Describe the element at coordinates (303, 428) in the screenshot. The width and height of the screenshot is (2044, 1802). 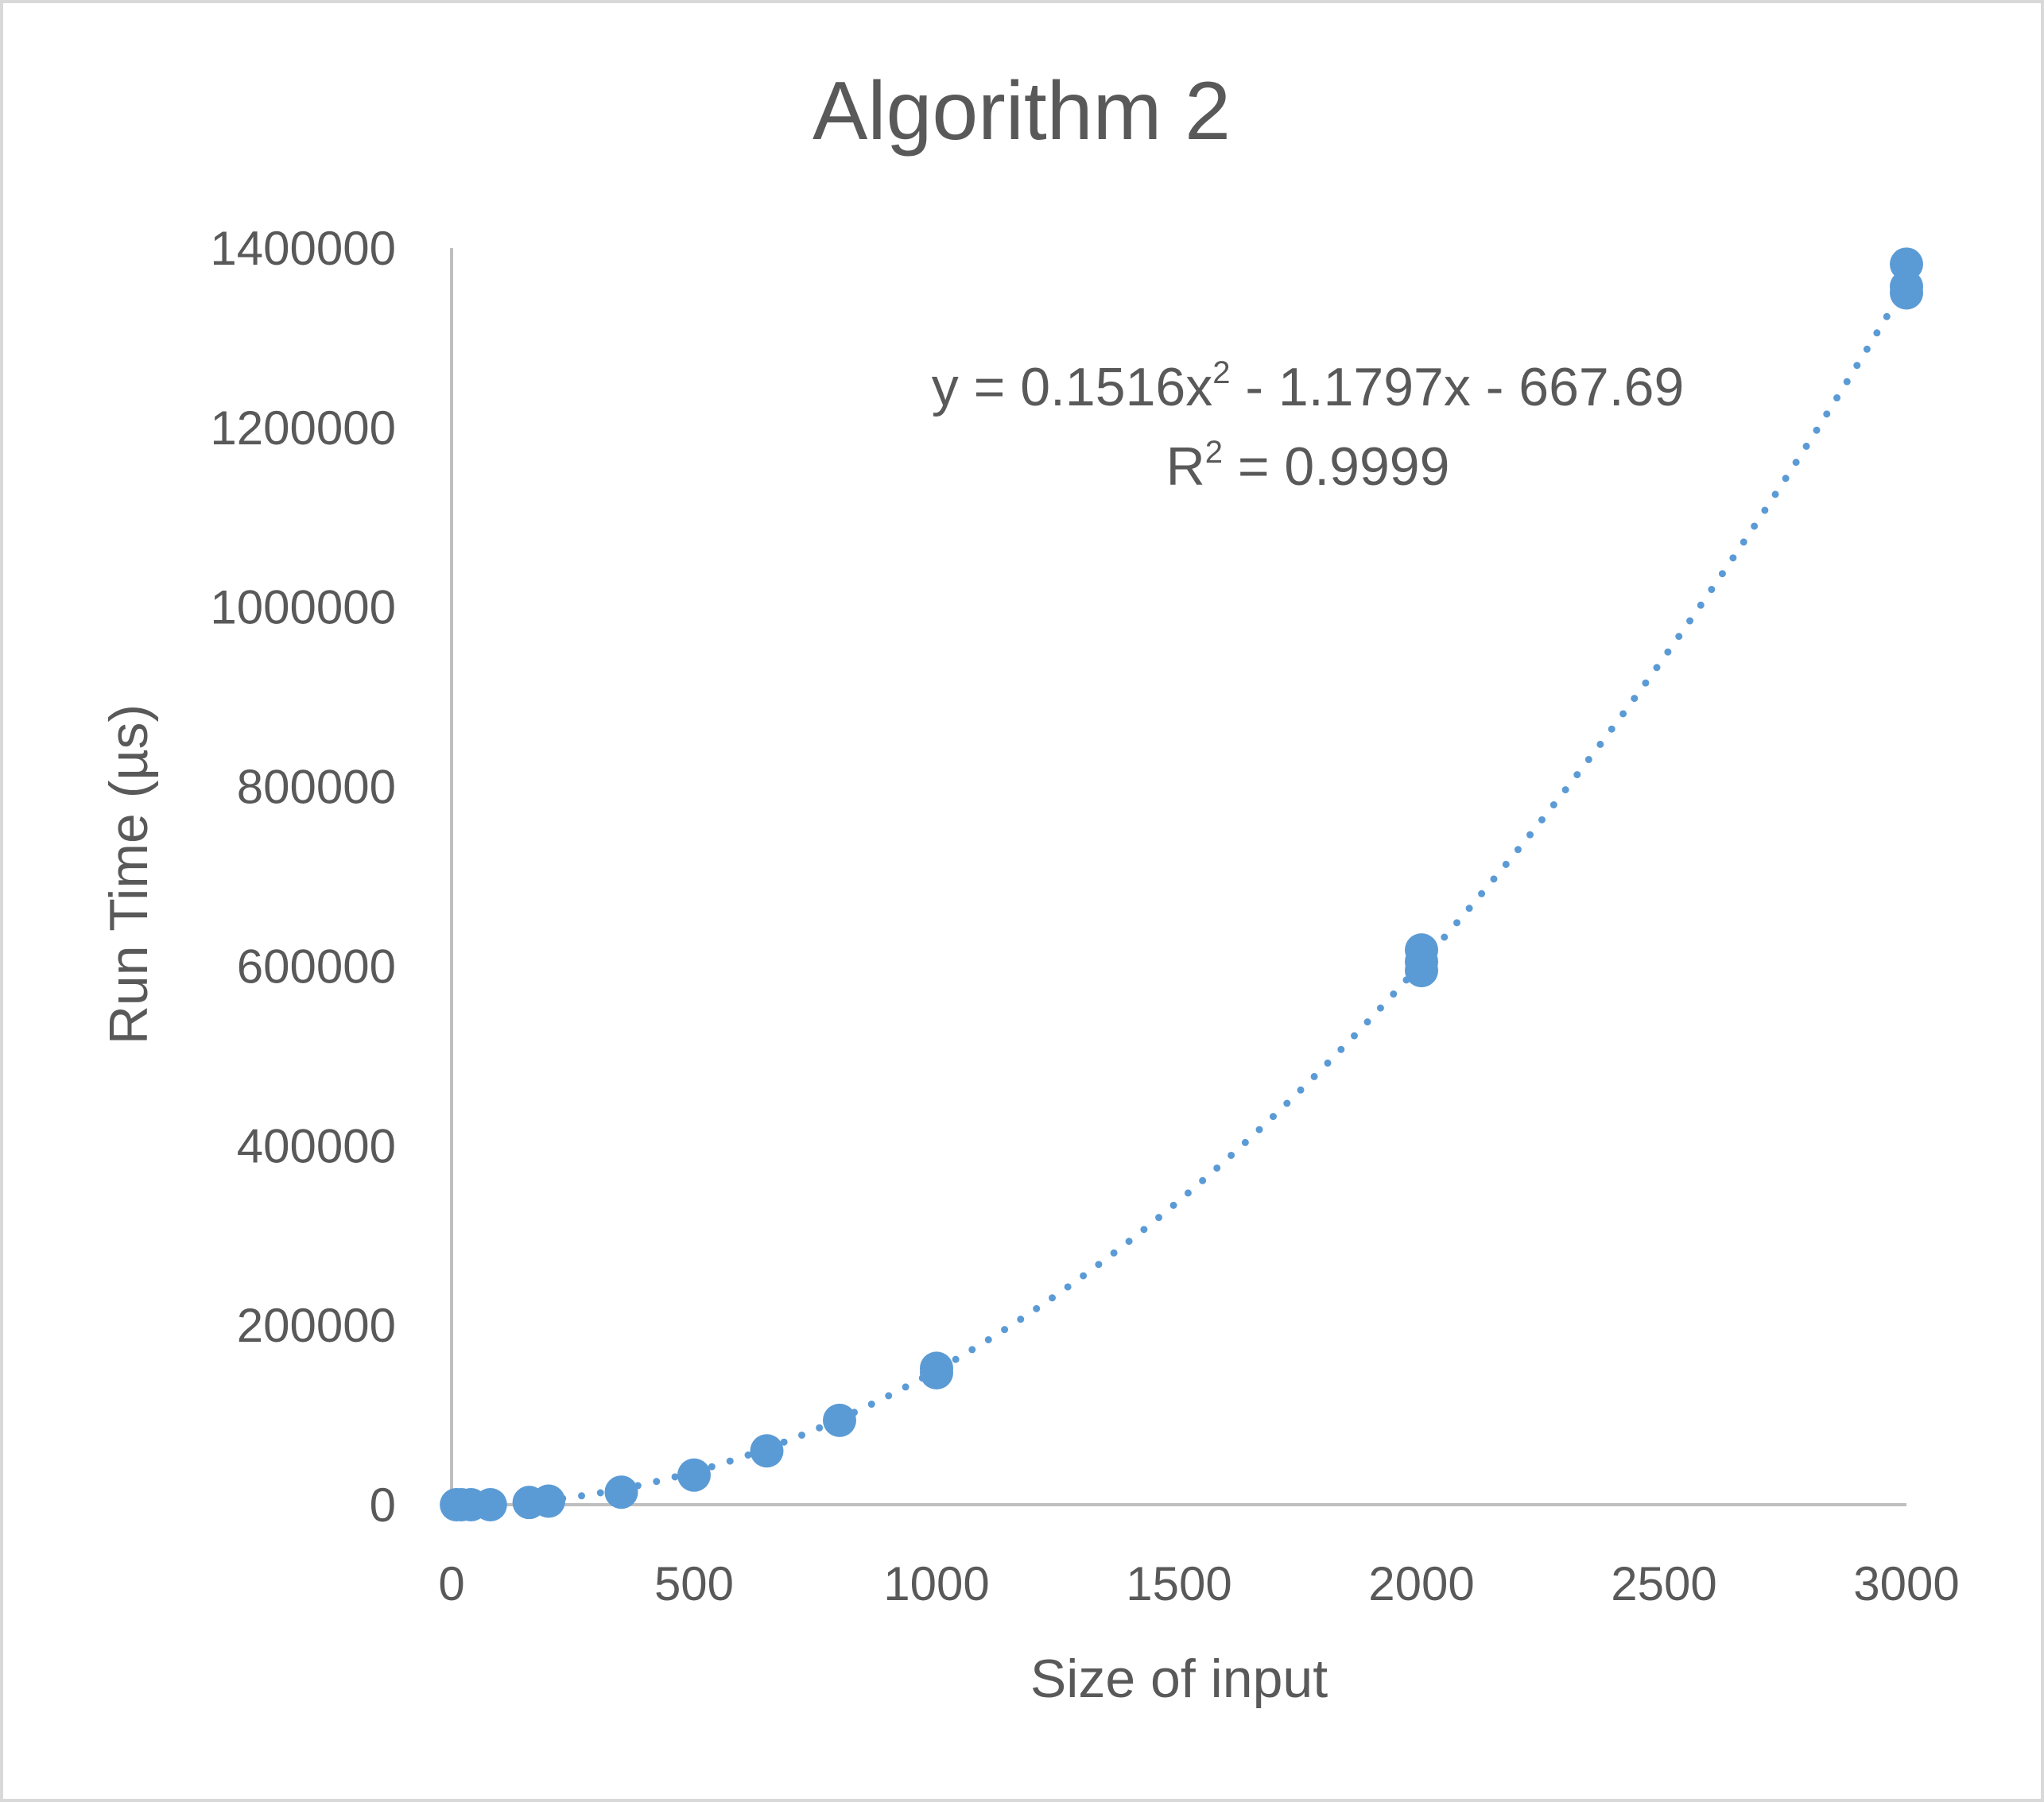
I see `y-tick-label: 1200000` at that location.